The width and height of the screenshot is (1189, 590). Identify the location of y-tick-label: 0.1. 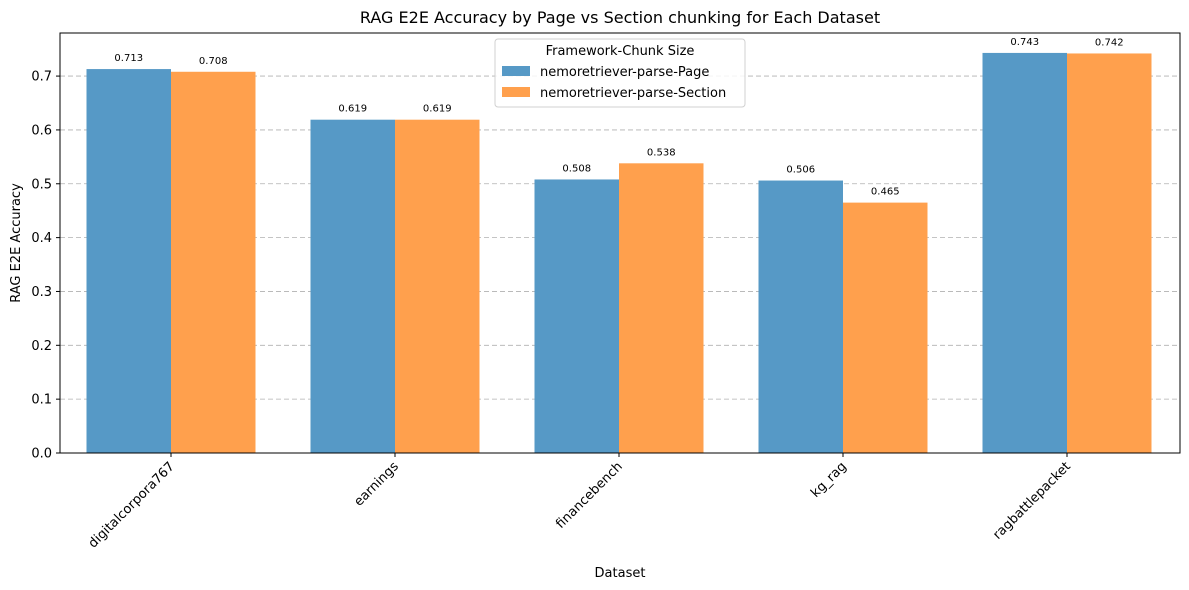
(41, 400).